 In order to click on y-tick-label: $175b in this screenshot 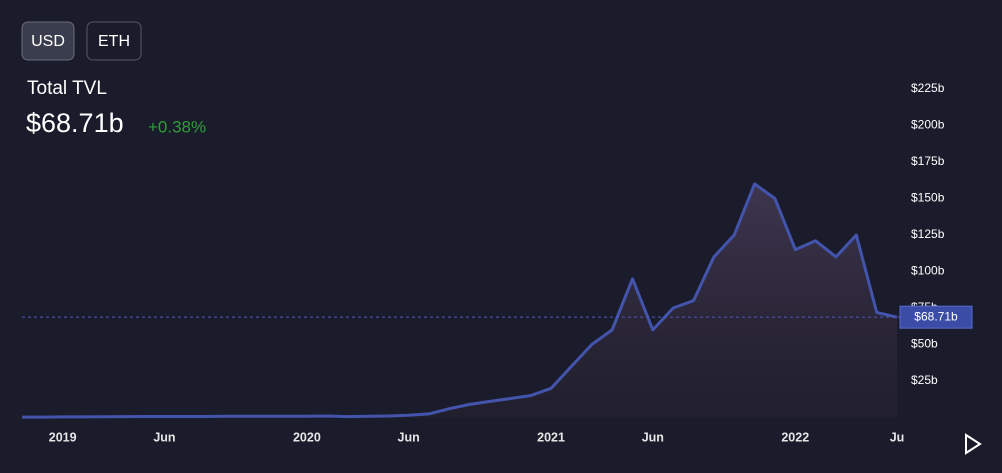, I will do `click(928, 161)`.